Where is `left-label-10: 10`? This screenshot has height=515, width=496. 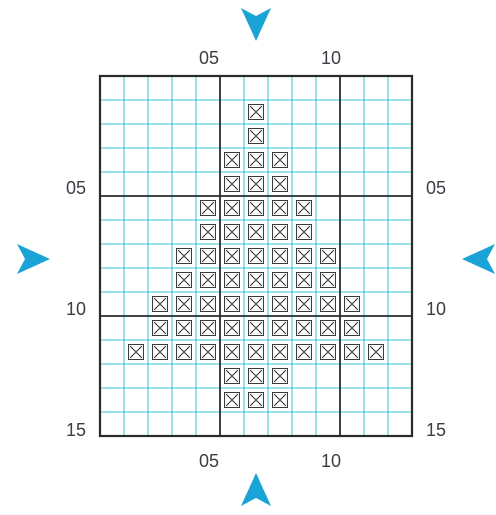
left-label-10: 10 is located at coordinates (76, 309).